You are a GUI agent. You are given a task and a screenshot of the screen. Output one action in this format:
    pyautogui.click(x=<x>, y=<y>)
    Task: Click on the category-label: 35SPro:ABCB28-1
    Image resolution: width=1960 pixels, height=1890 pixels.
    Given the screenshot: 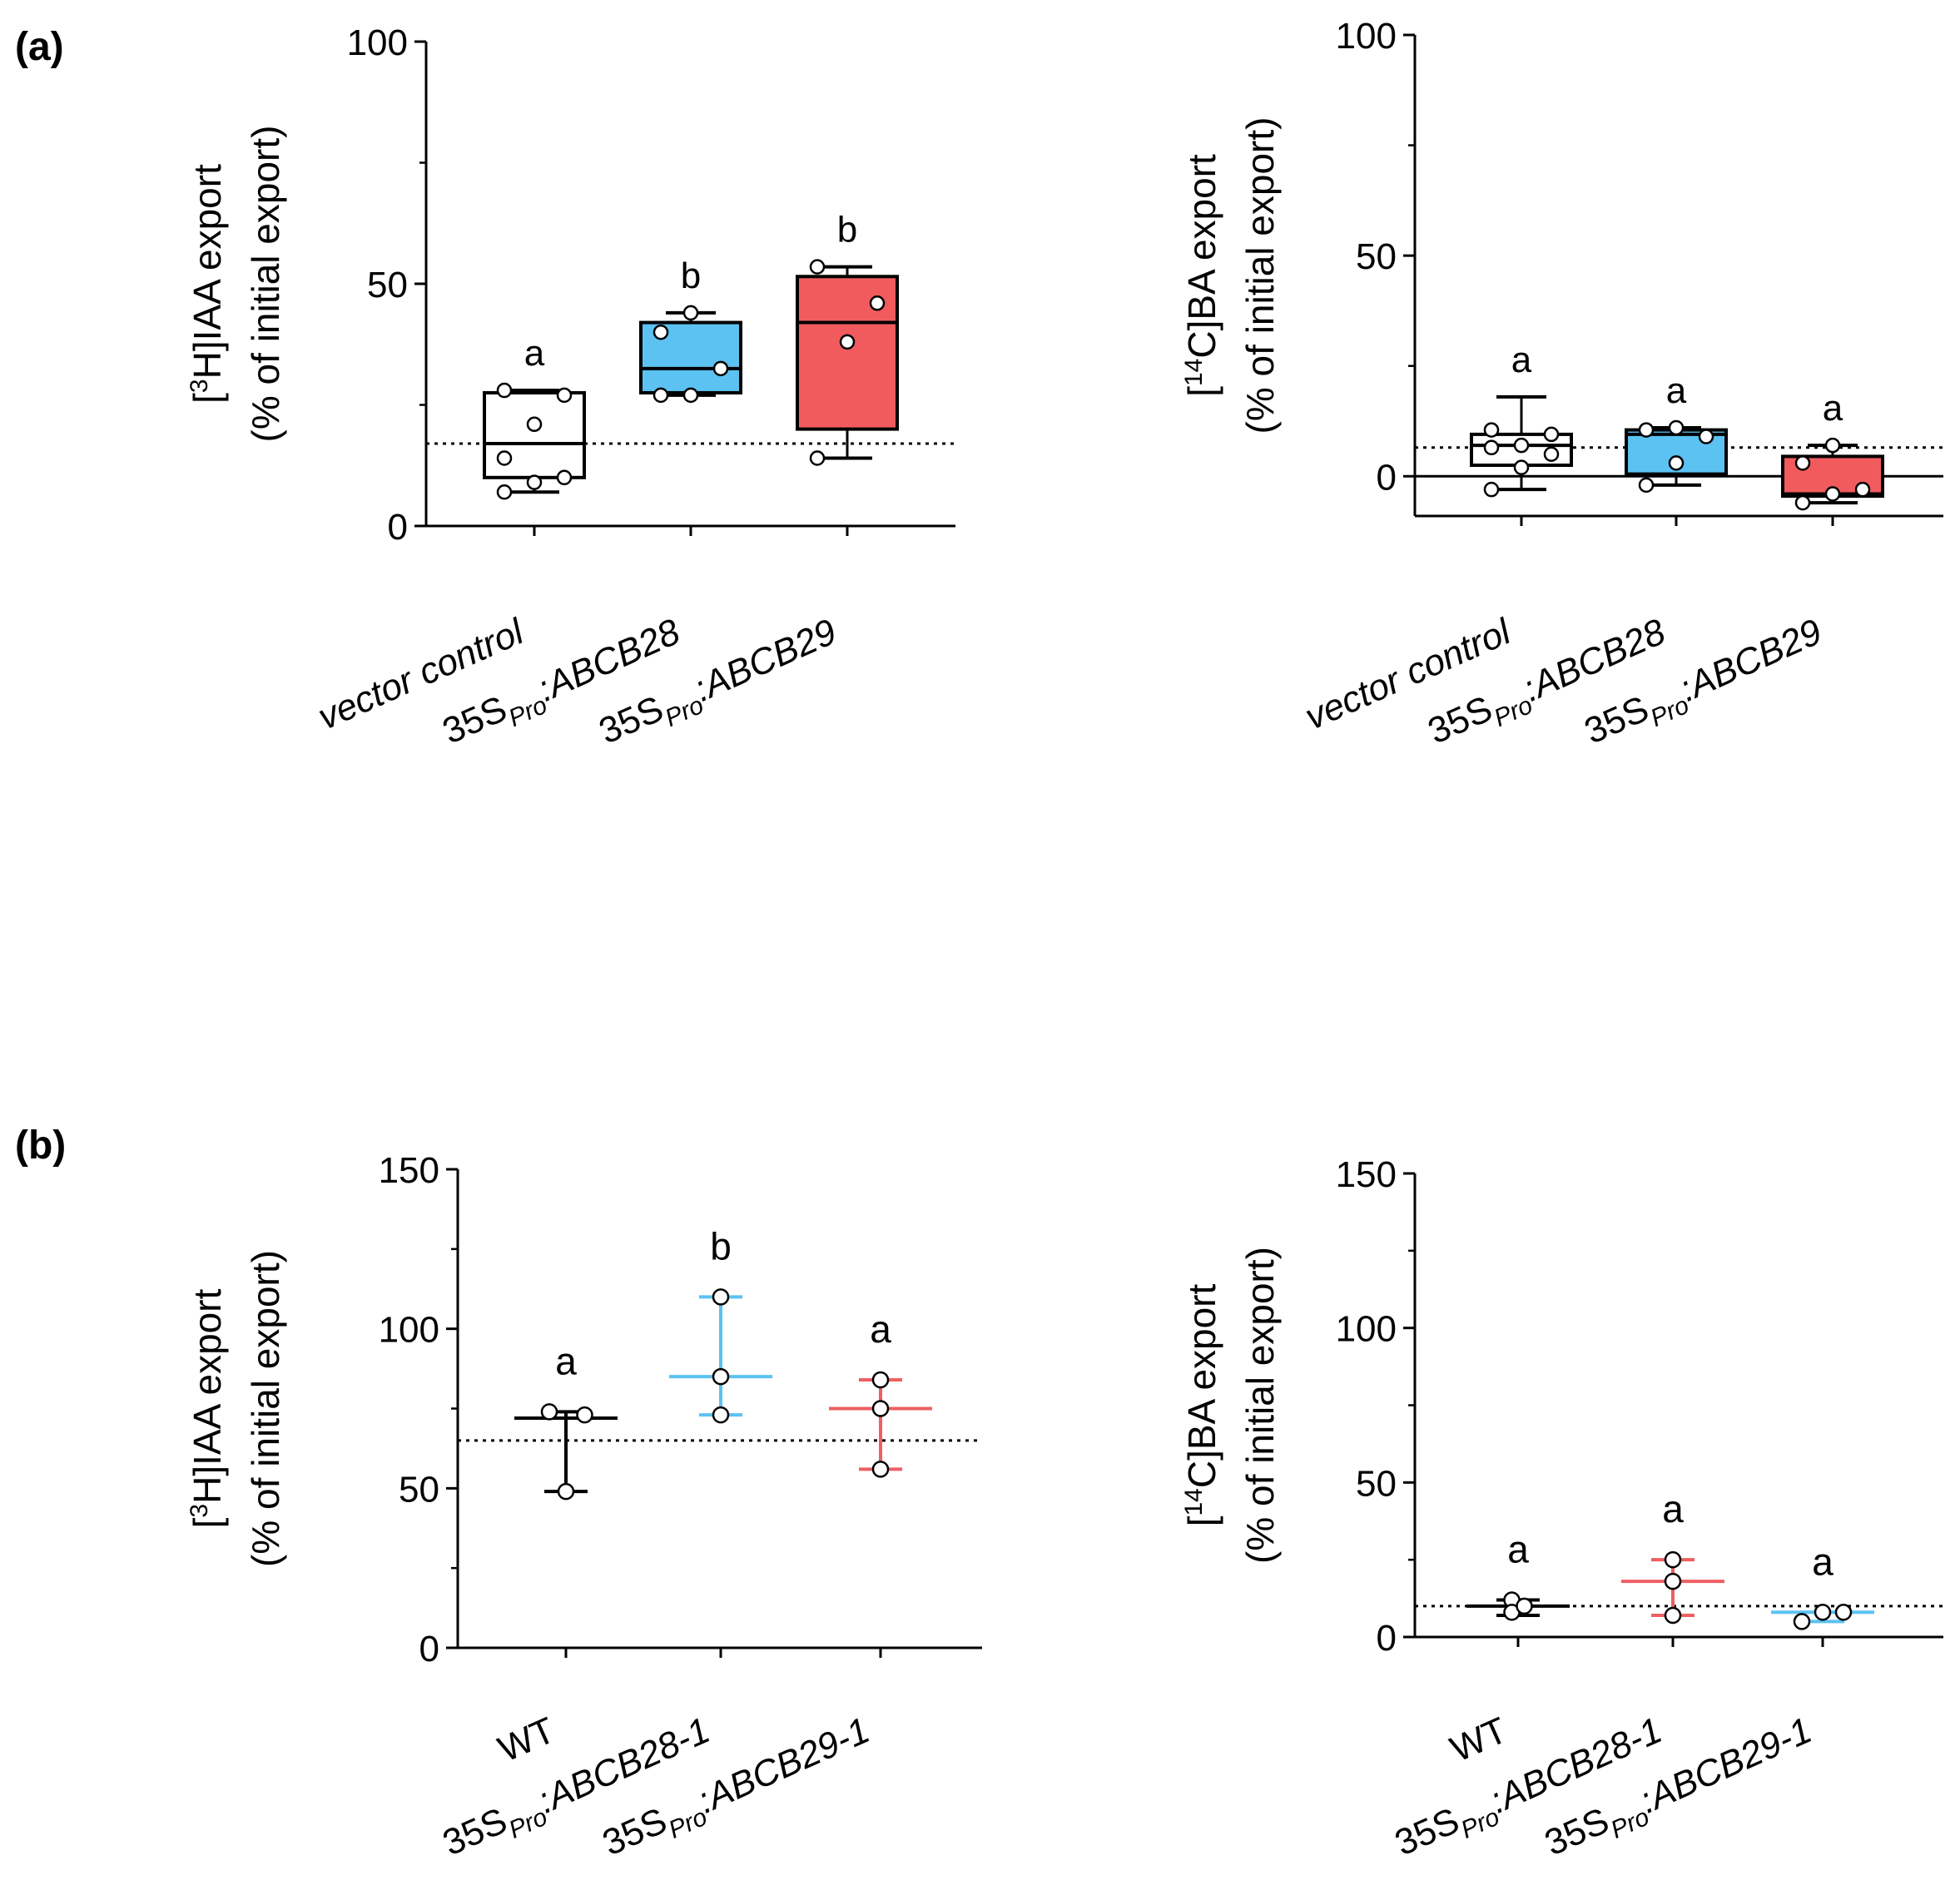 What is the action you would take?
    pyautogui.click(x=578, y=1789)
    